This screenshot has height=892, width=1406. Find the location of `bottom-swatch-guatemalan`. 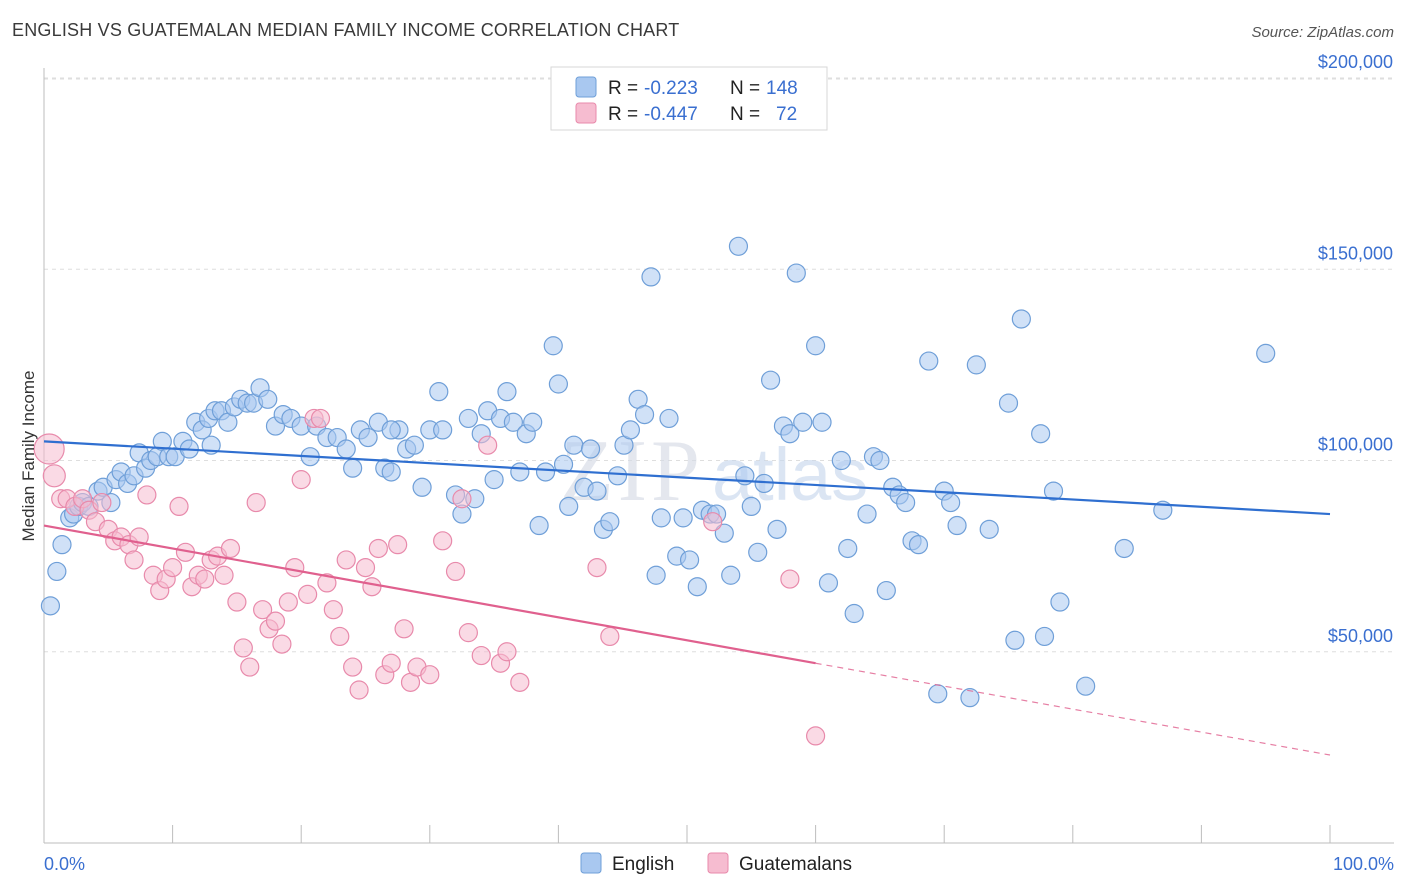

bottom-swatch-guatemalan is located at coordinates (718, 863).